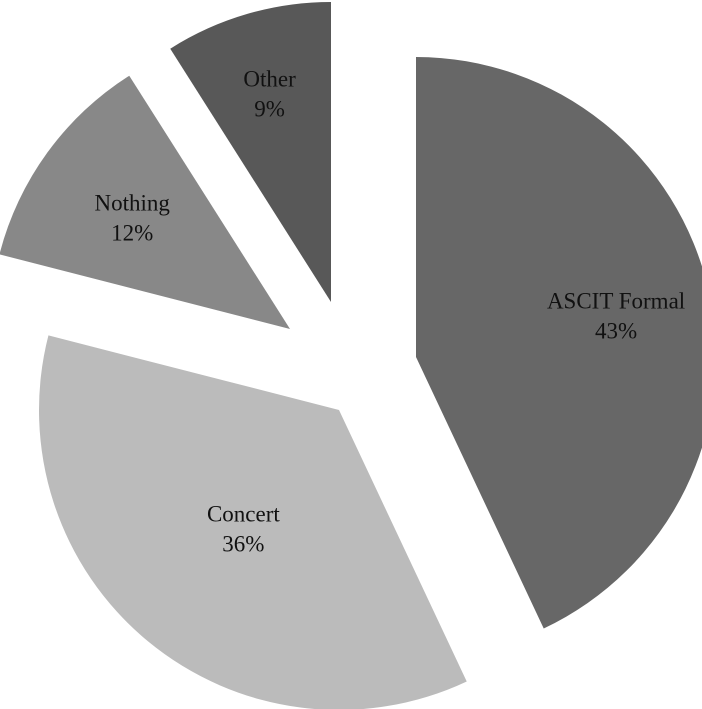 This screenshot has width=702, height=709. What do you see at coordinates (133, 202) in the screenshot?
I see `slice-label-nothing: Nothing` at bounding box center [133, 202].